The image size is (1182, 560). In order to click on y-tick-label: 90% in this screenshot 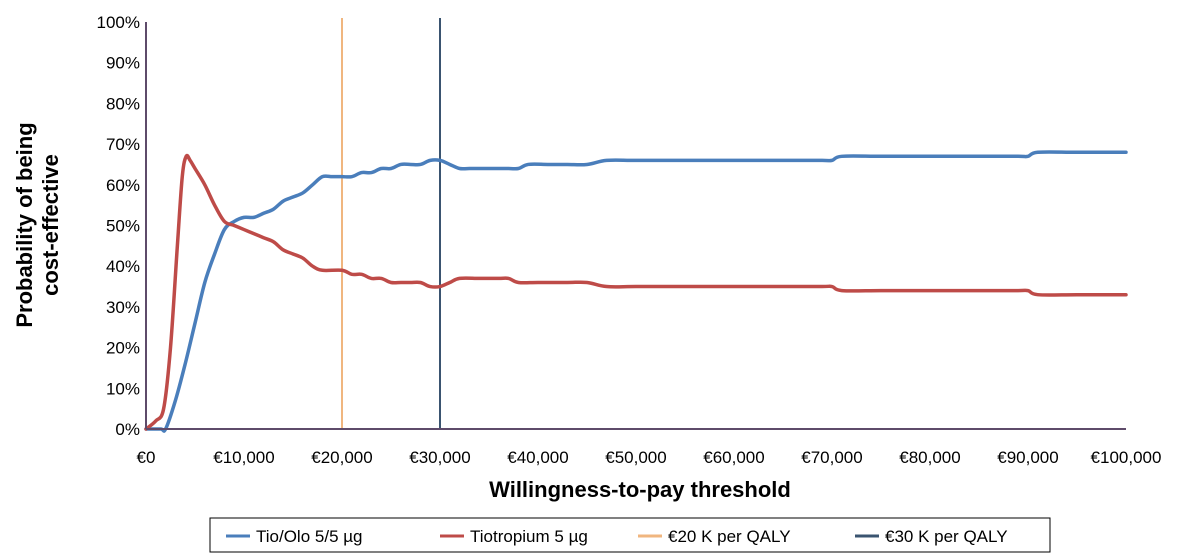, I will do `click(123, 63)`.